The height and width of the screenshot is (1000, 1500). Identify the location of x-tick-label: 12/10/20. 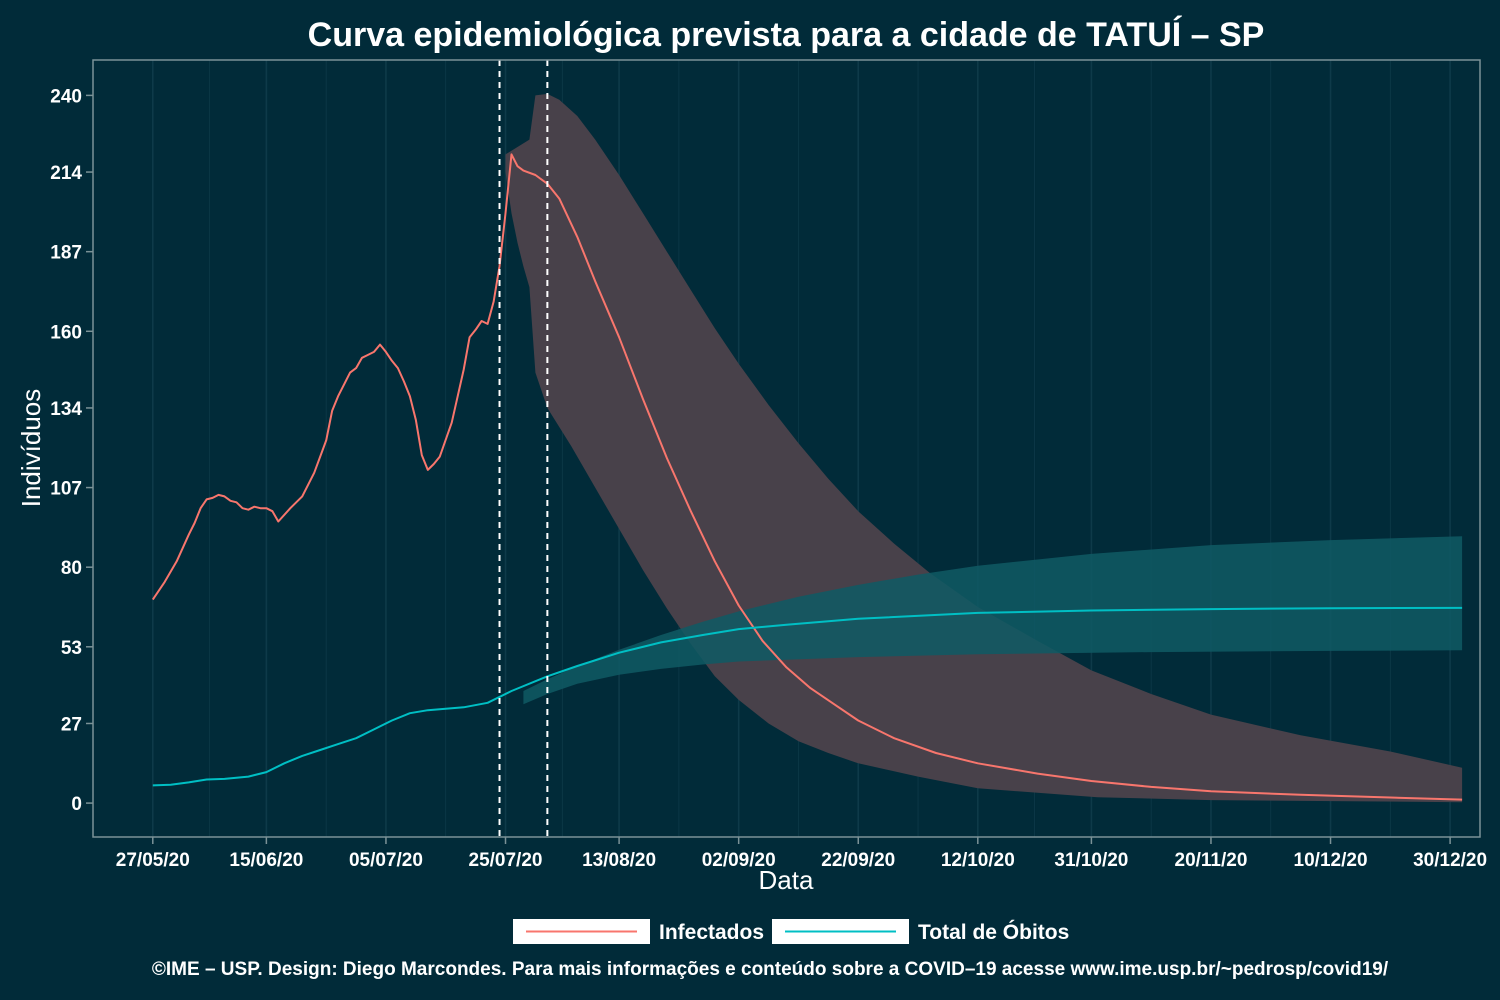
(978, 860).